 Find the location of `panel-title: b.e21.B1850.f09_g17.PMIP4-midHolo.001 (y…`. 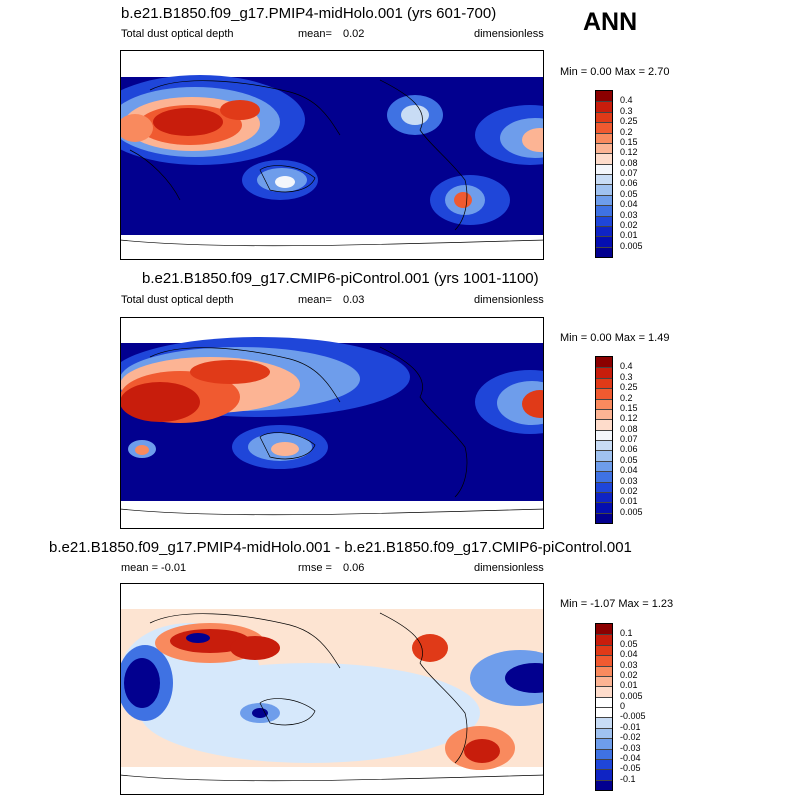

panel-title: b.e21.B1850.f09_g17.PMIP4-midHolo.001 (y… is located at coordinates (309, 13).